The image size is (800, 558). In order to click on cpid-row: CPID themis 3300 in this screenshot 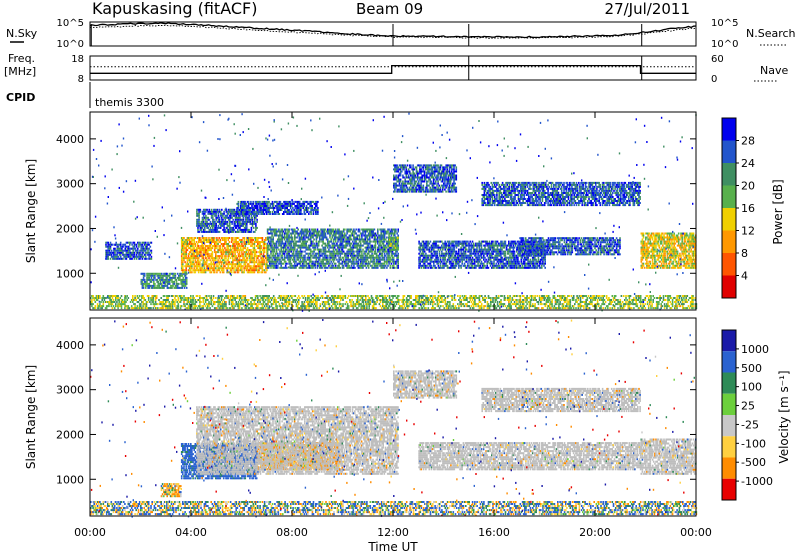, I will do `click(85, 95)`.